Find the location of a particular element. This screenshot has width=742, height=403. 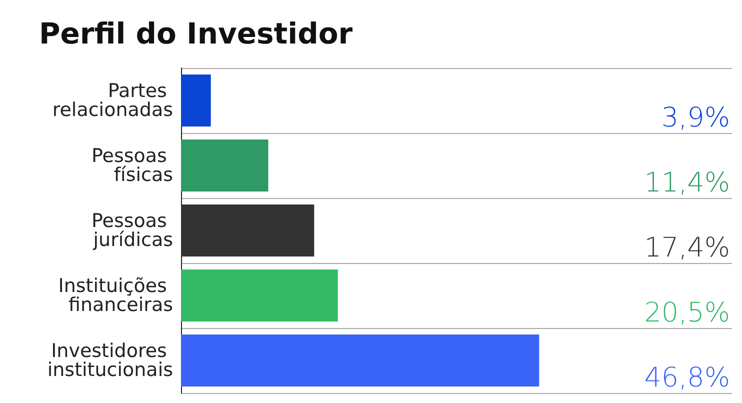

y-tick-label: Pessoas físicas is located at coordinates (132, 165).